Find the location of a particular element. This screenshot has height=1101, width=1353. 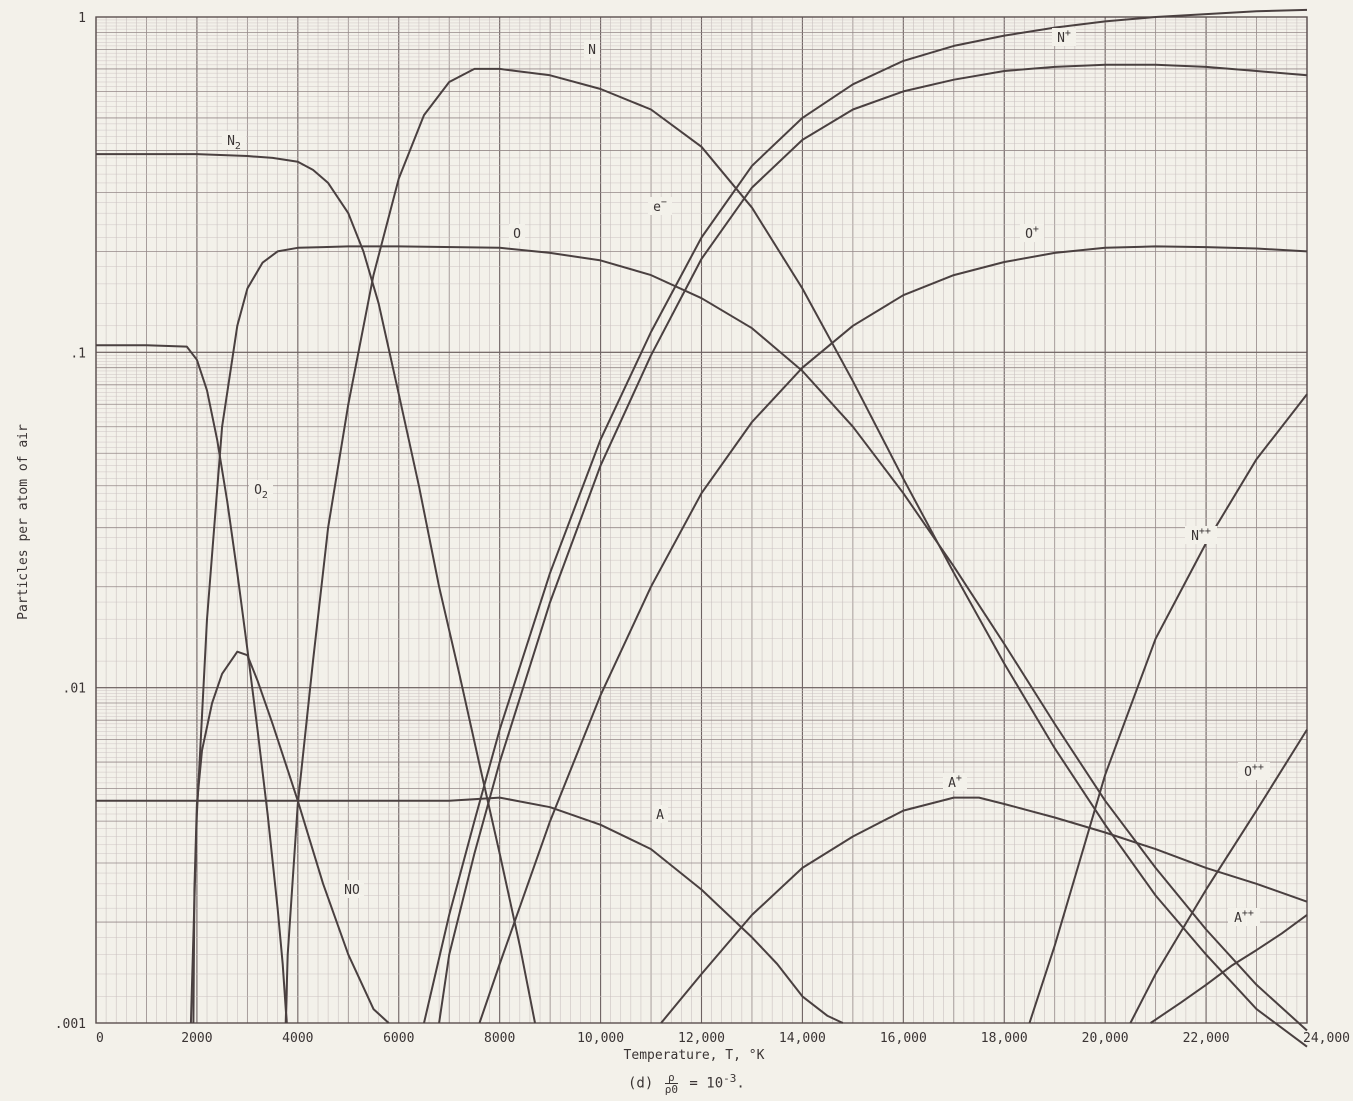

series-label: A+ is located at coordinates (955, 782).